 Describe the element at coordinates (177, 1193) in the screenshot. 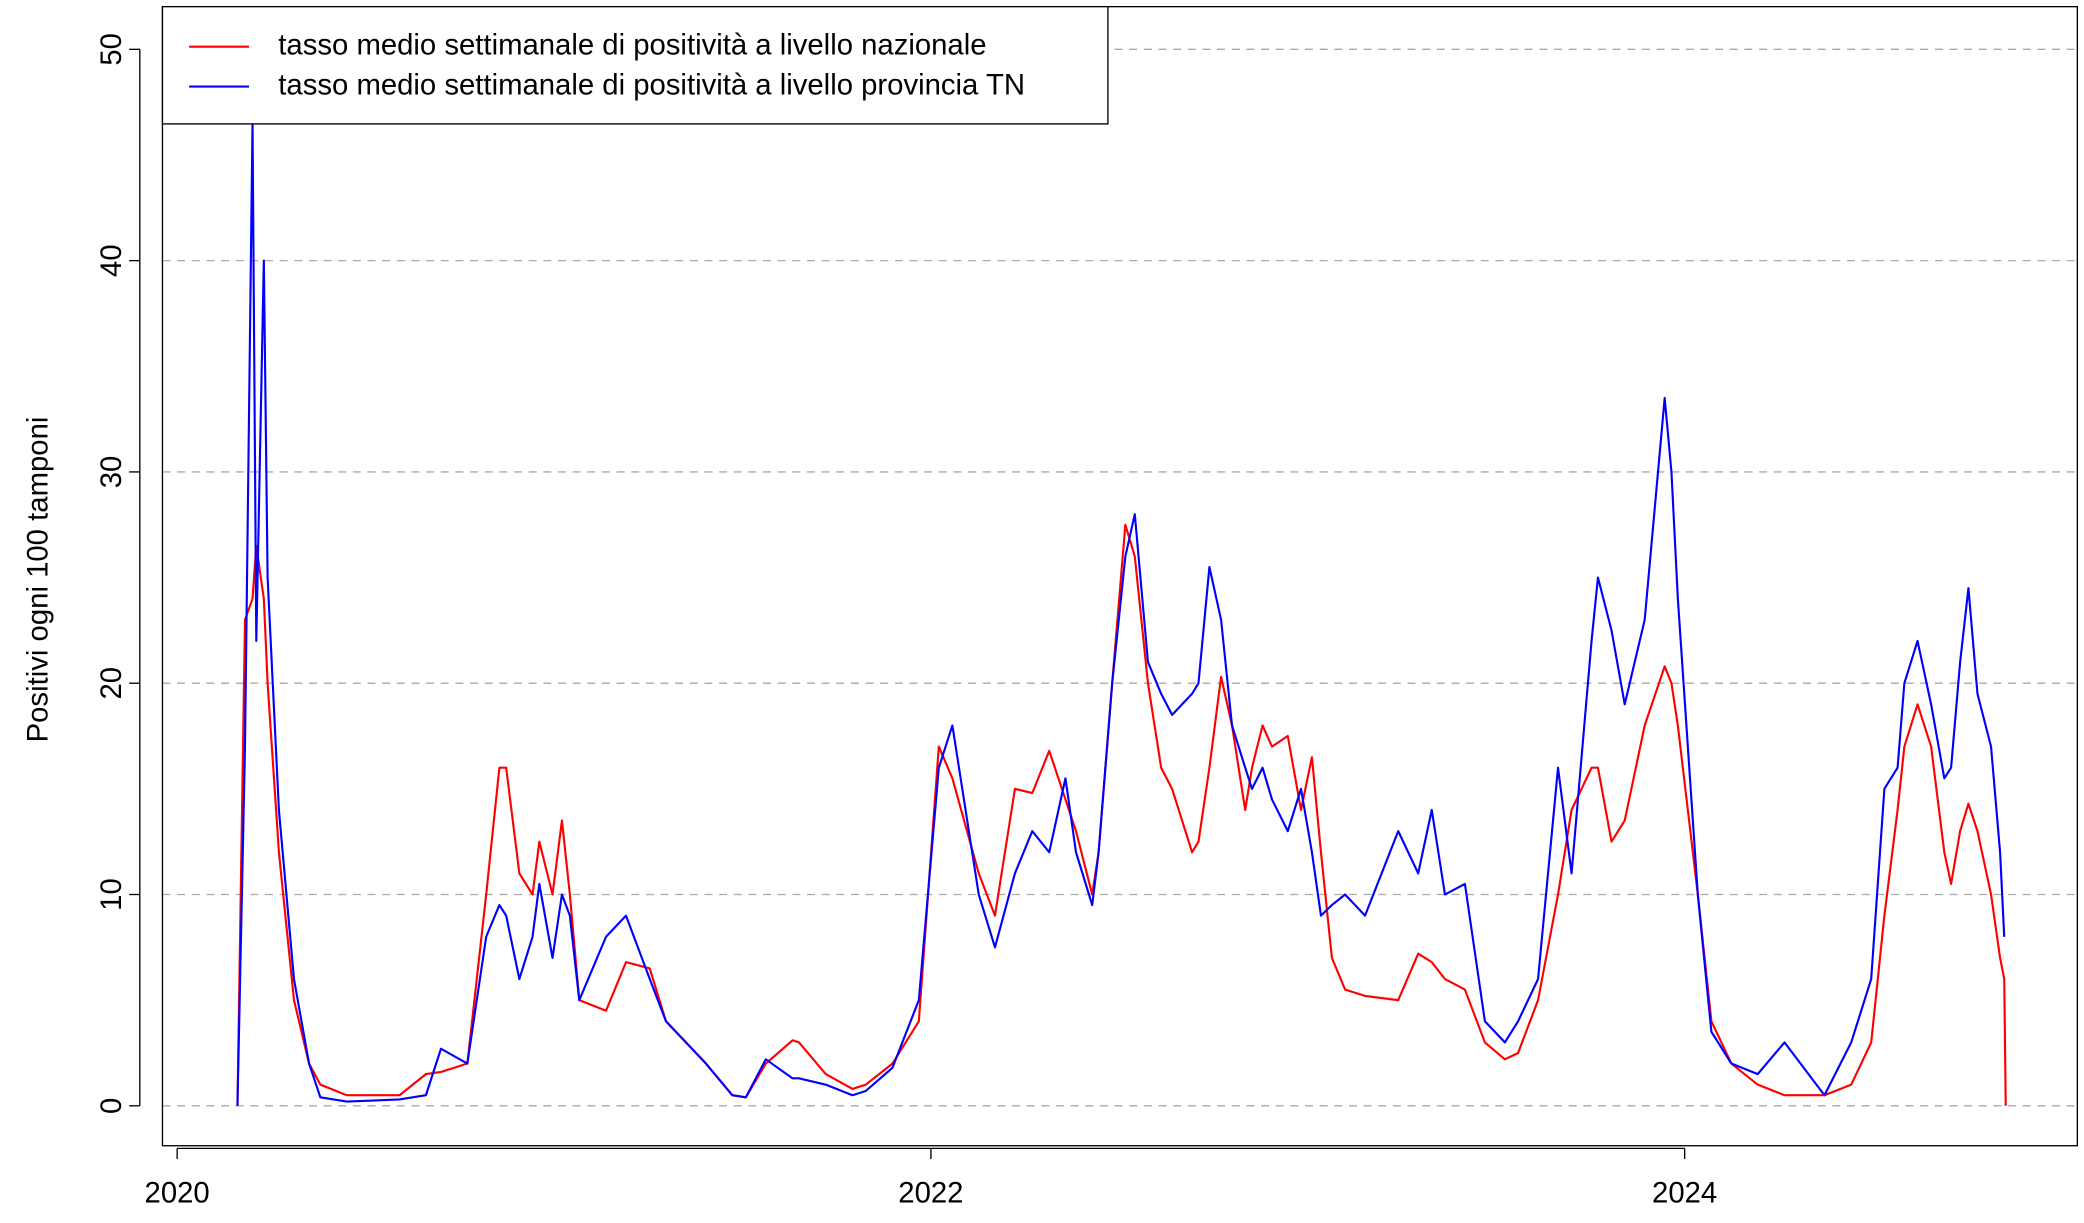

I see `x-tick-label: 2020` at that location.